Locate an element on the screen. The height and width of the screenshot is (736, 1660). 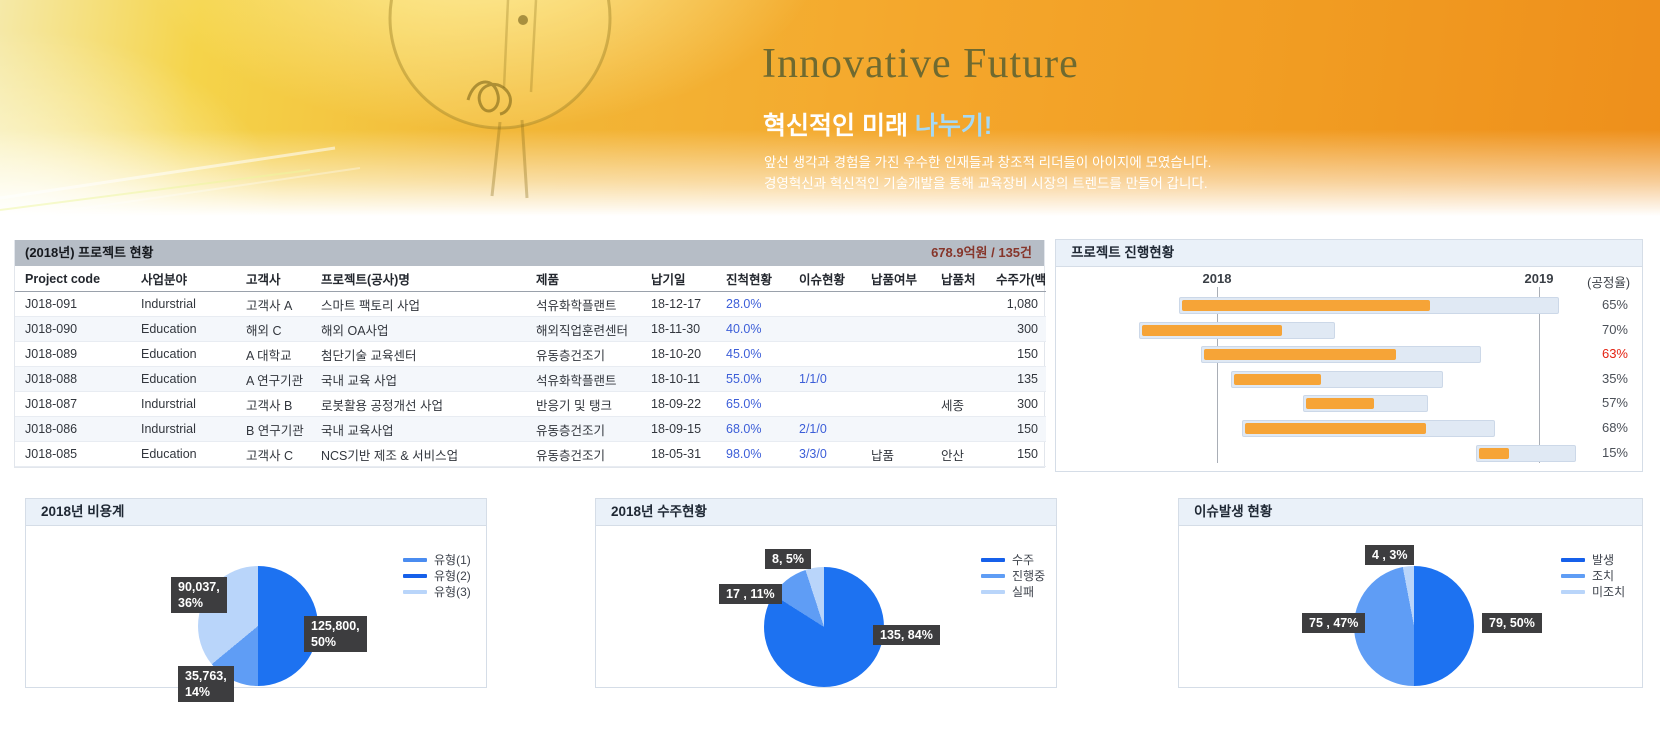
orders-pie-chart: 8, 5% 17 , 11% 135, 84% 수주 진행중 실패 is located at coordinates (826, 606).